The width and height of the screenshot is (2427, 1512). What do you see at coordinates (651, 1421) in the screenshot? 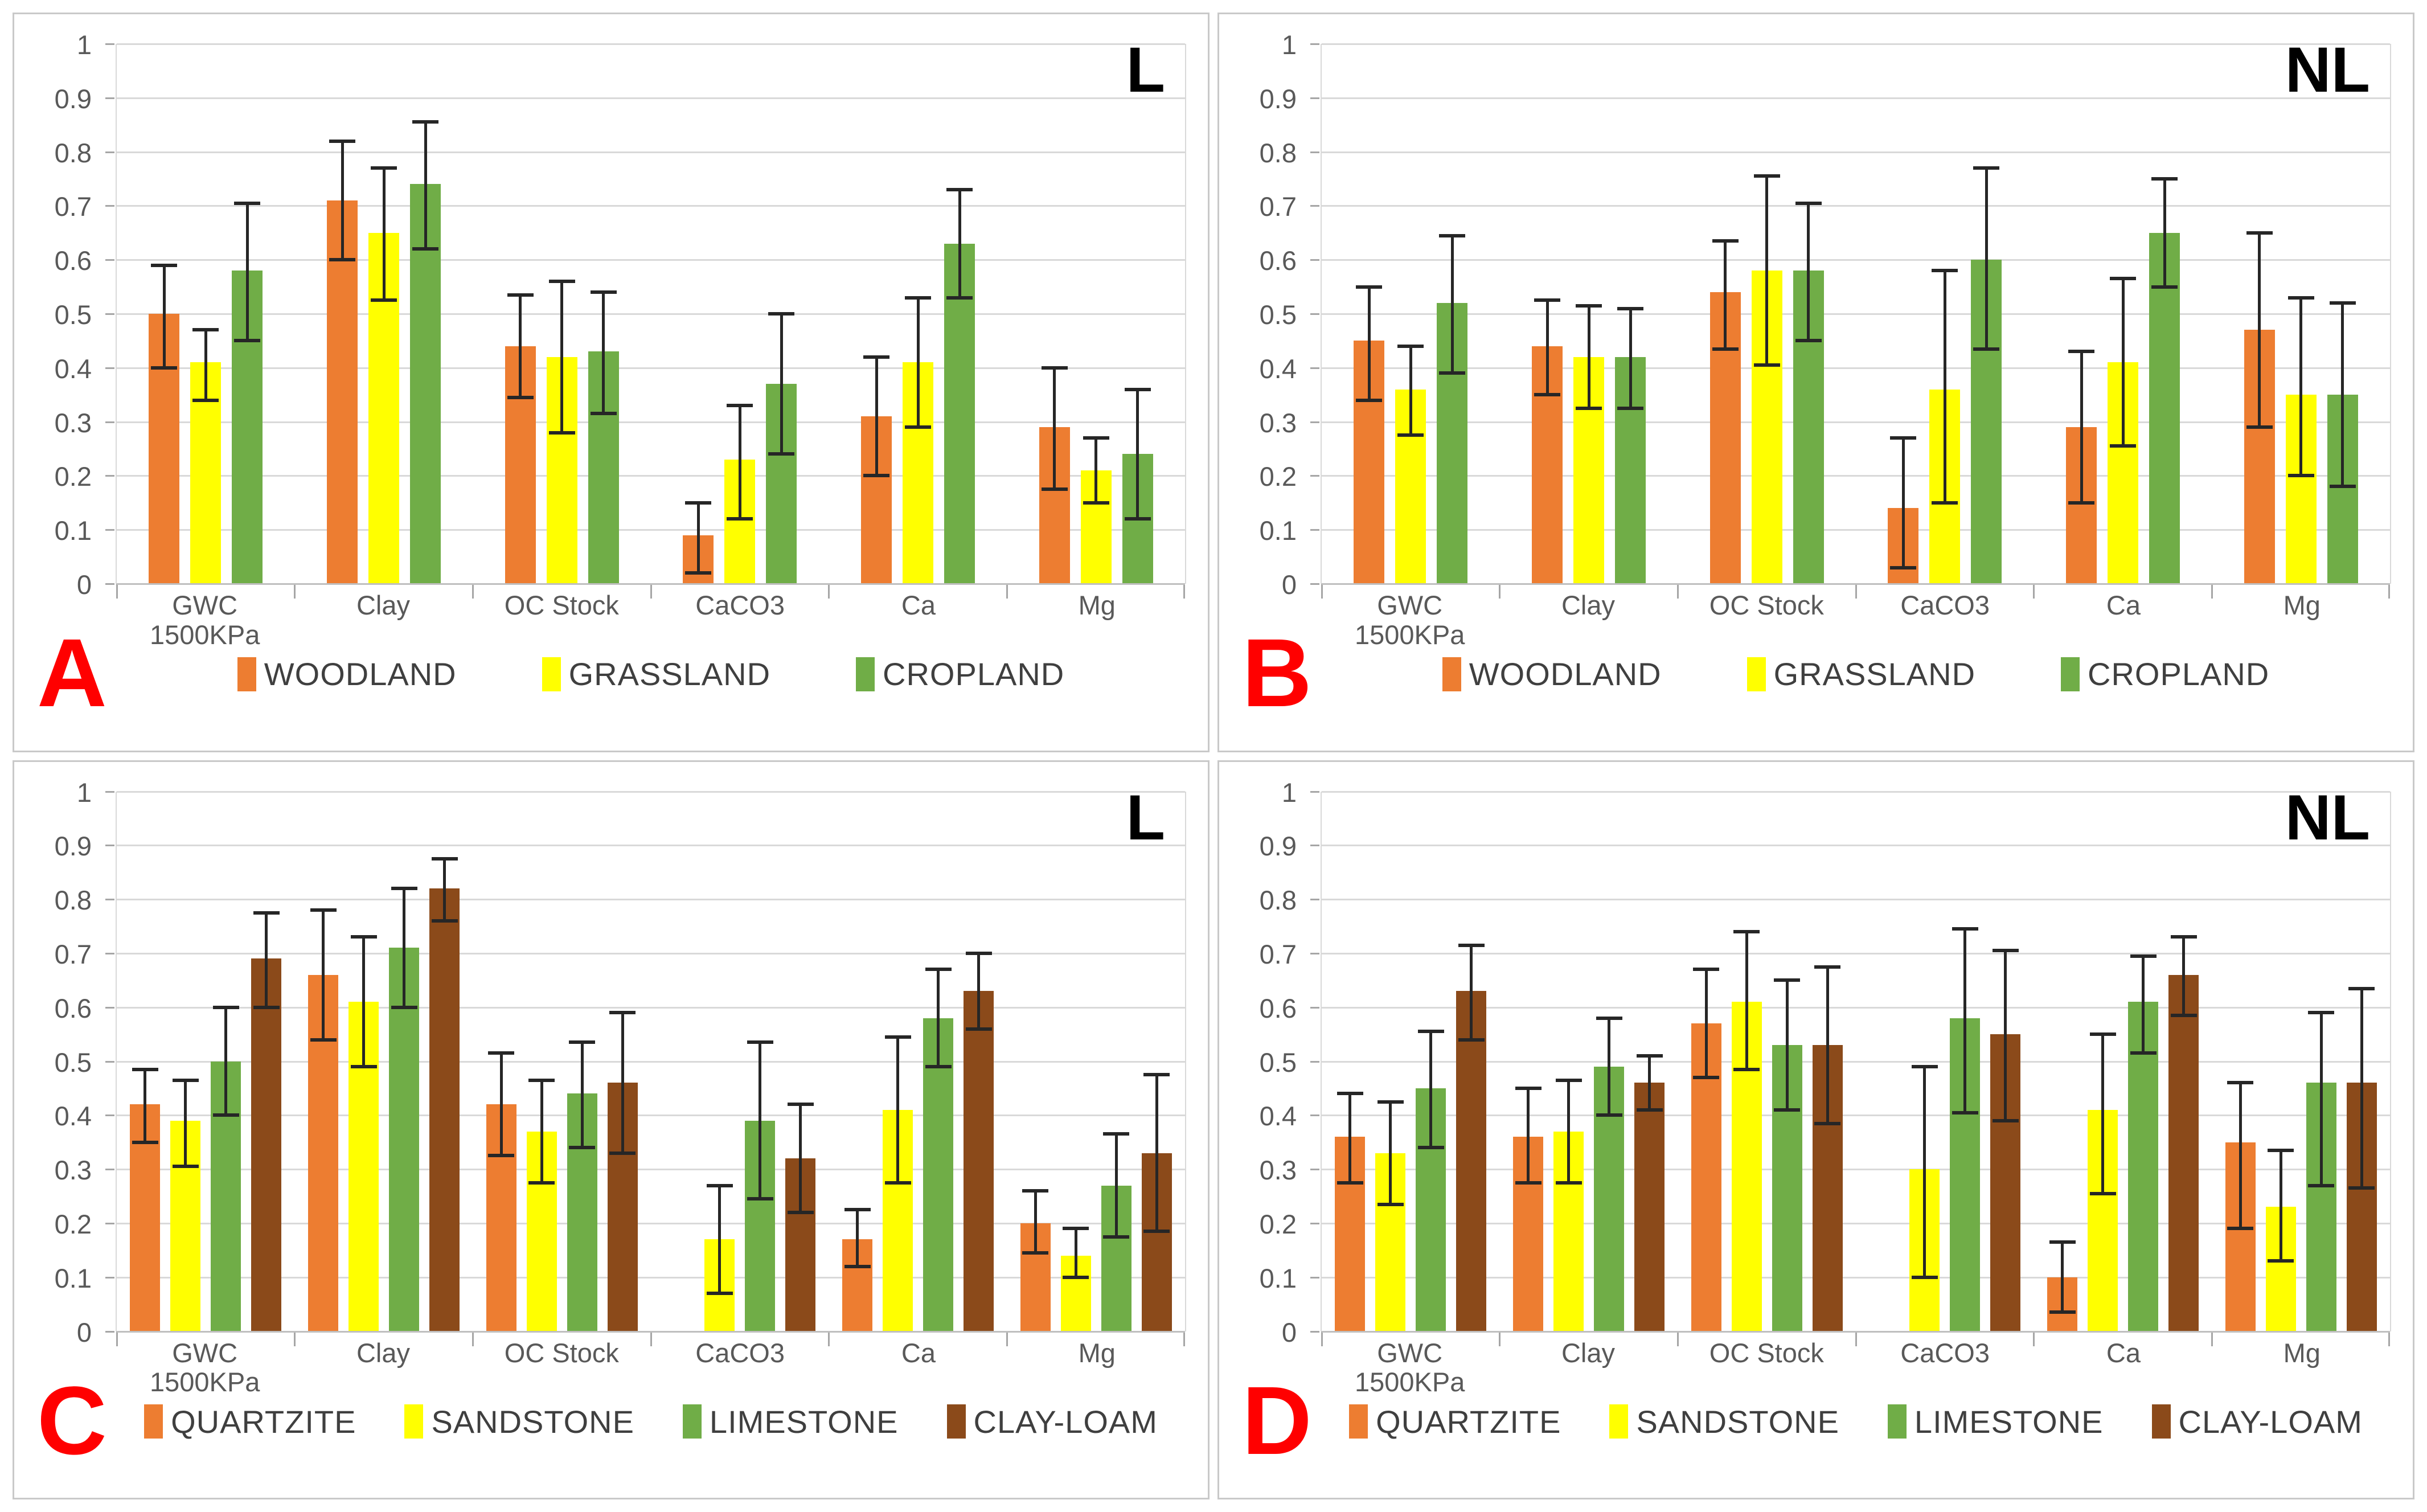
I see `legend: QUARTZITE SANDSTONE LIMESTONE CLAY-LOAM` at bounding box center [651, 1421].